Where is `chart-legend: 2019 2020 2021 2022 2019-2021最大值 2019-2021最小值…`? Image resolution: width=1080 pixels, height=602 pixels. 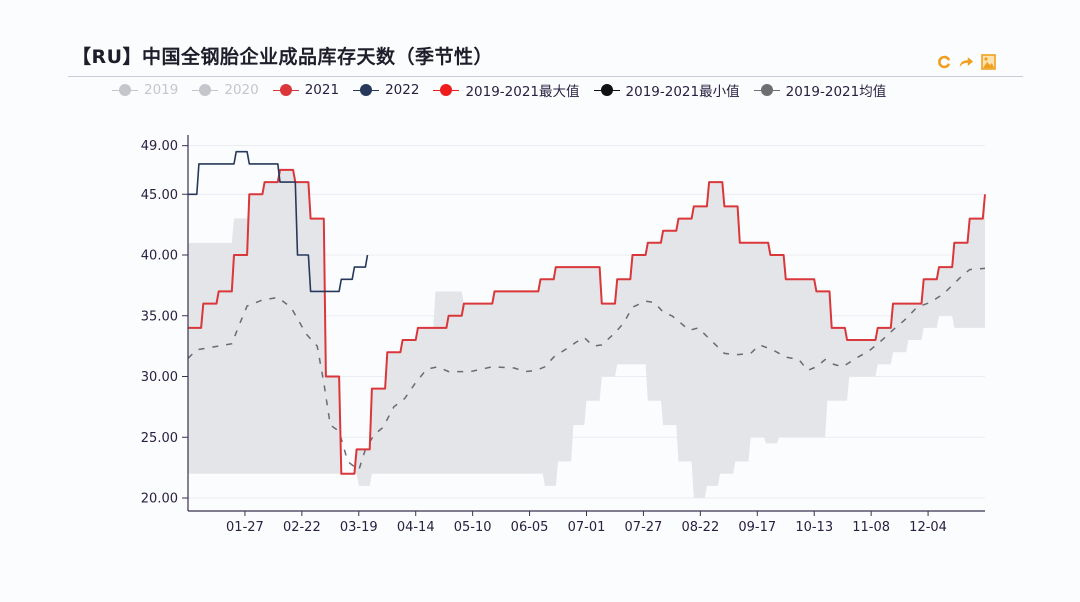
chart-legend: 2019 2020 2021 2022 2019-2021最大值 2019-2021最小值… is located at coordinates (499, 90).